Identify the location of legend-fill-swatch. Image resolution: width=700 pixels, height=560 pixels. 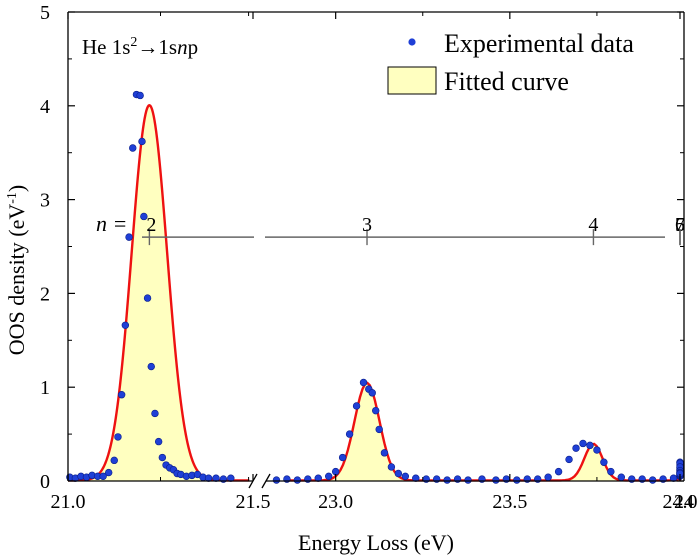
(412, 80).